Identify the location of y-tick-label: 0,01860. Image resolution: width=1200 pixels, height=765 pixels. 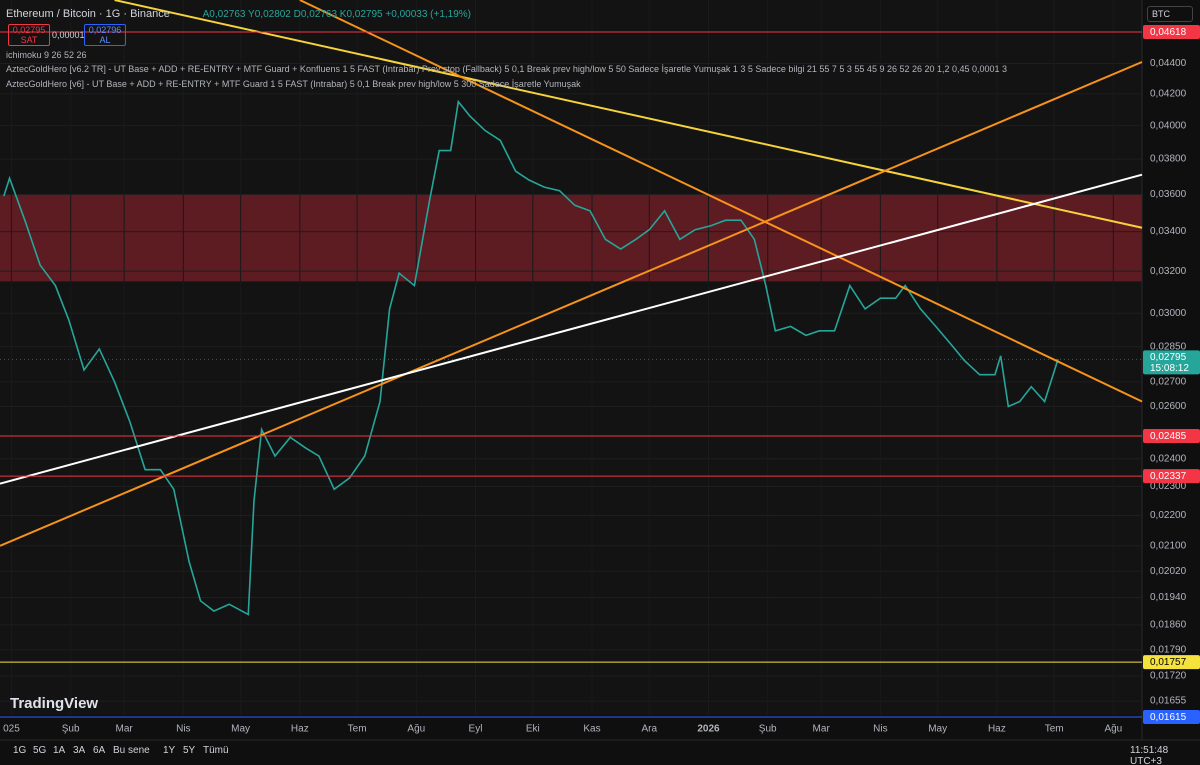
(1168, 625).